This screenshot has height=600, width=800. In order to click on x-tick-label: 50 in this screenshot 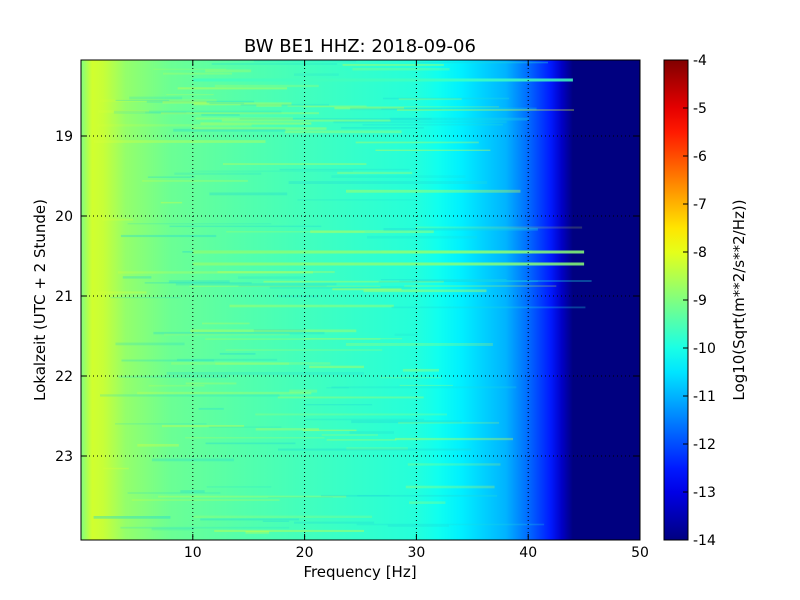, I will do `click(640, 553)`.